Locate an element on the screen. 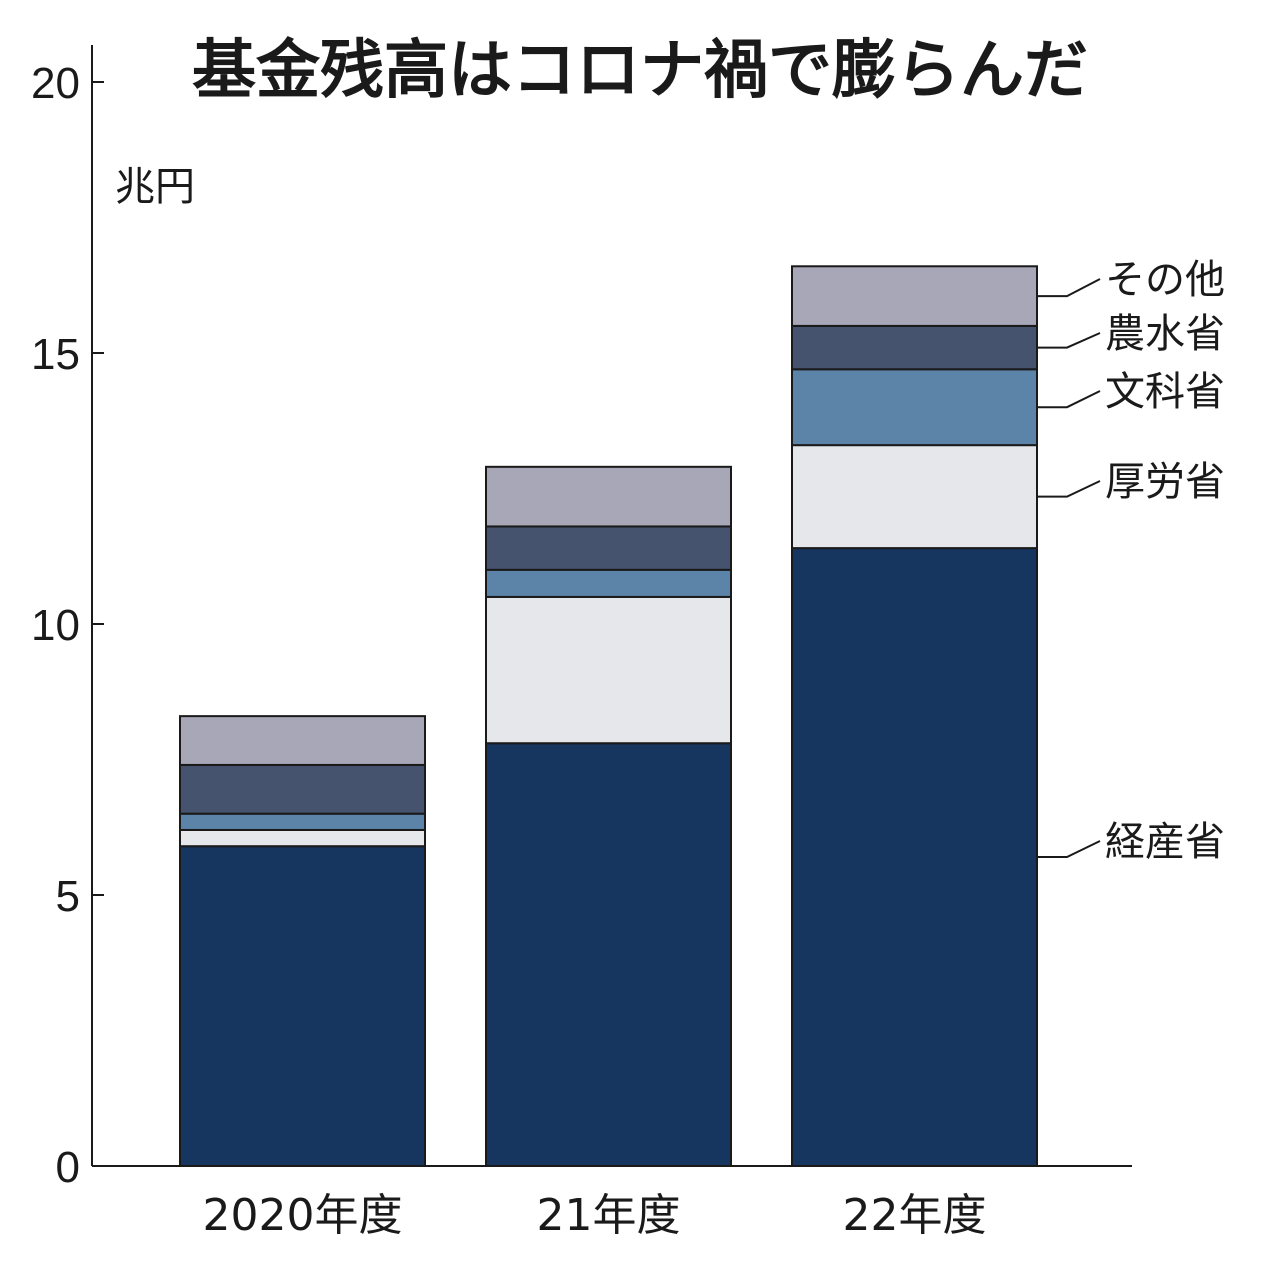 The image size is (1278, 1262). legend: 経産省 厚労省 文科省 農水省 その他 is located at coordinates (1131, 561).